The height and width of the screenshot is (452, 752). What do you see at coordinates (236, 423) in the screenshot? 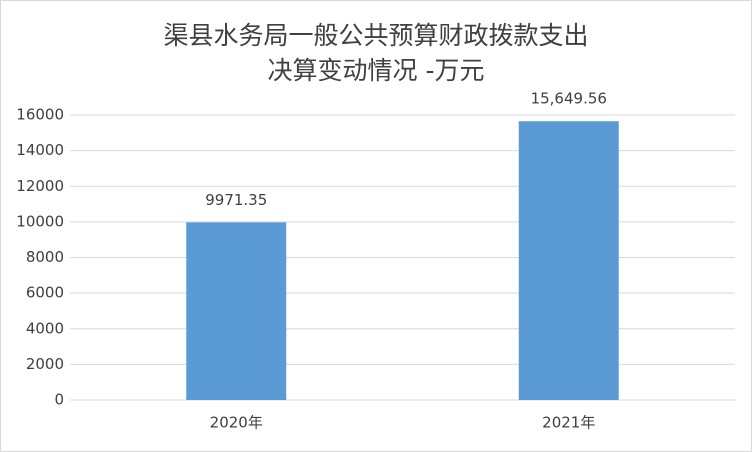
I see `x-tick-label: 2020年` at bounding box center [236, 423].